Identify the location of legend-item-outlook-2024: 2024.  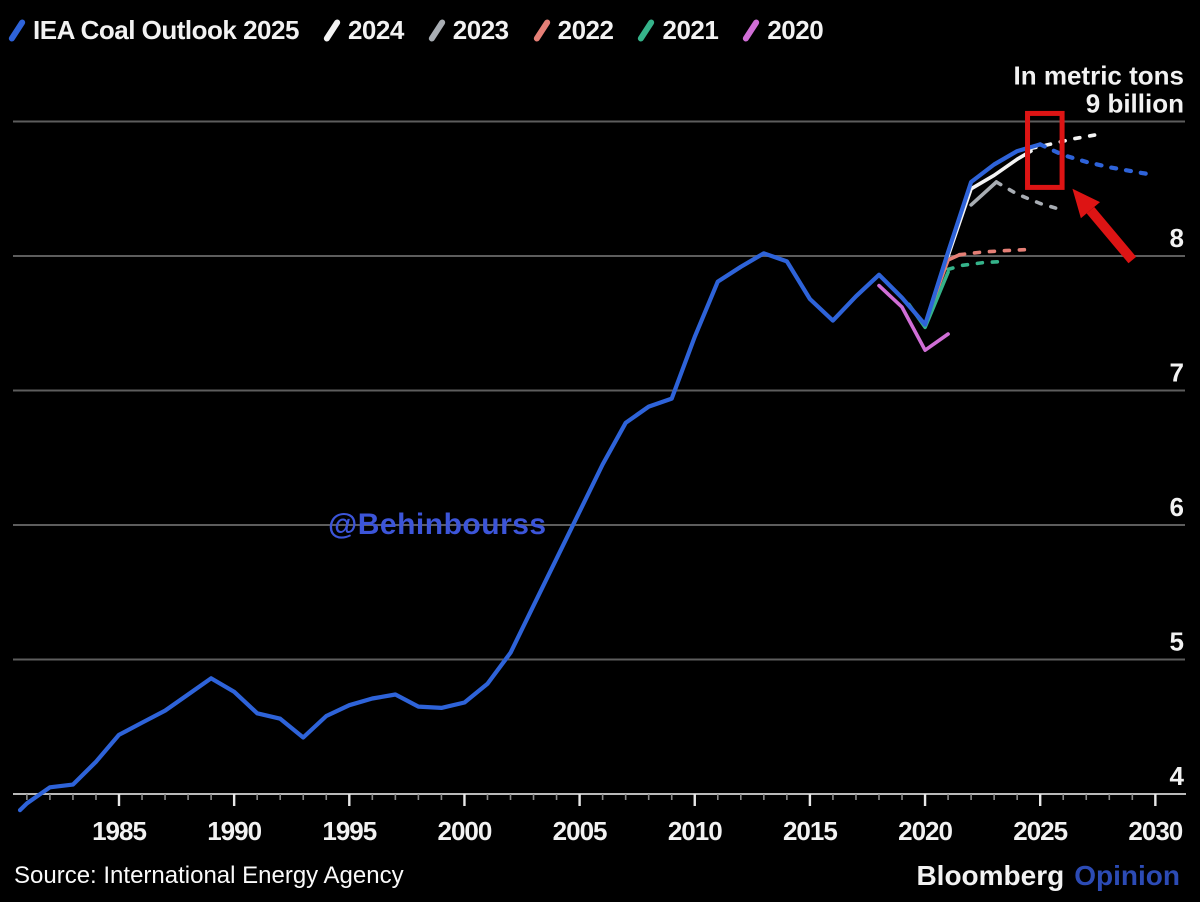
(363, 30).